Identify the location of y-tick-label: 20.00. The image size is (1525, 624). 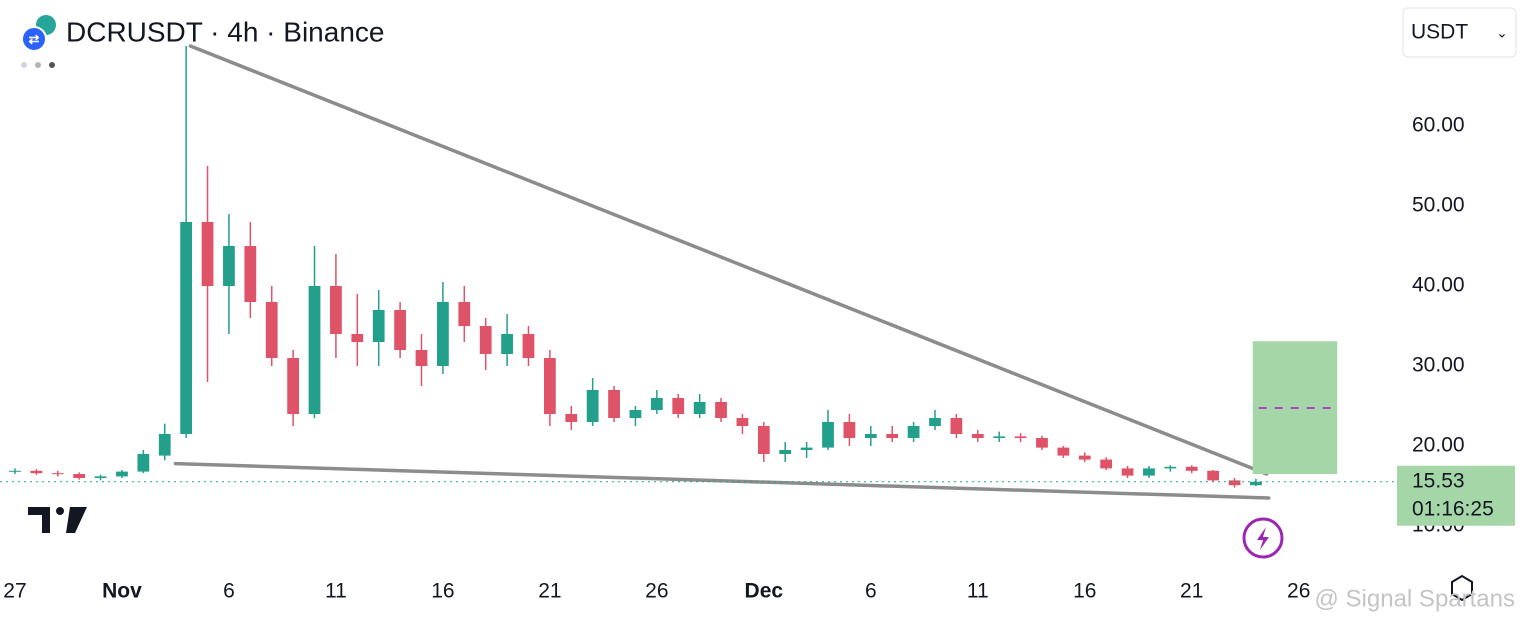
(1438, 445).